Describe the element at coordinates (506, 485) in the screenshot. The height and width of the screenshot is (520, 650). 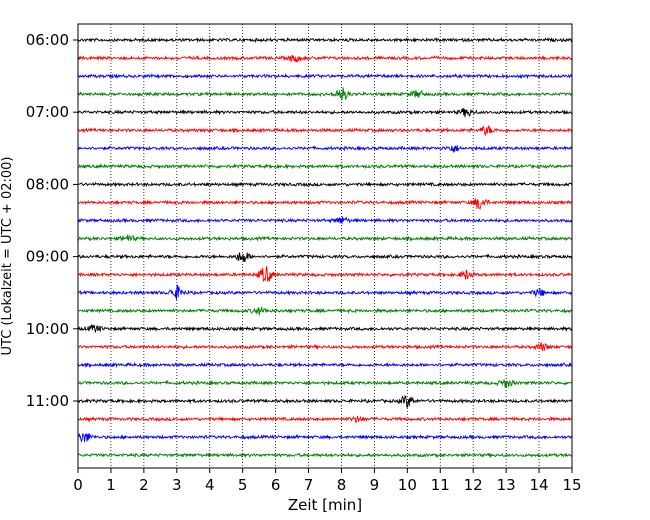
I see `x-tick-label-13: 13` at that location.